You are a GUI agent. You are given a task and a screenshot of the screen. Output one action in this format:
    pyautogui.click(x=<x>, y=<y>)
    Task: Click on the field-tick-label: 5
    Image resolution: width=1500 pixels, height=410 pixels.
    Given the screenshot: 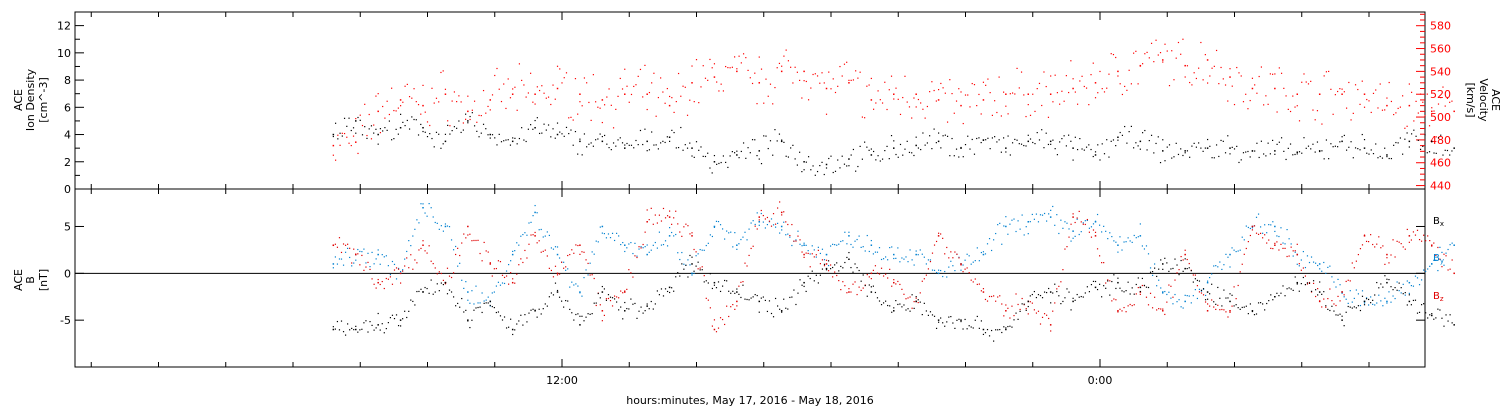 What is the action you would take?
    pyautogui.click(x=67, y=226)
    